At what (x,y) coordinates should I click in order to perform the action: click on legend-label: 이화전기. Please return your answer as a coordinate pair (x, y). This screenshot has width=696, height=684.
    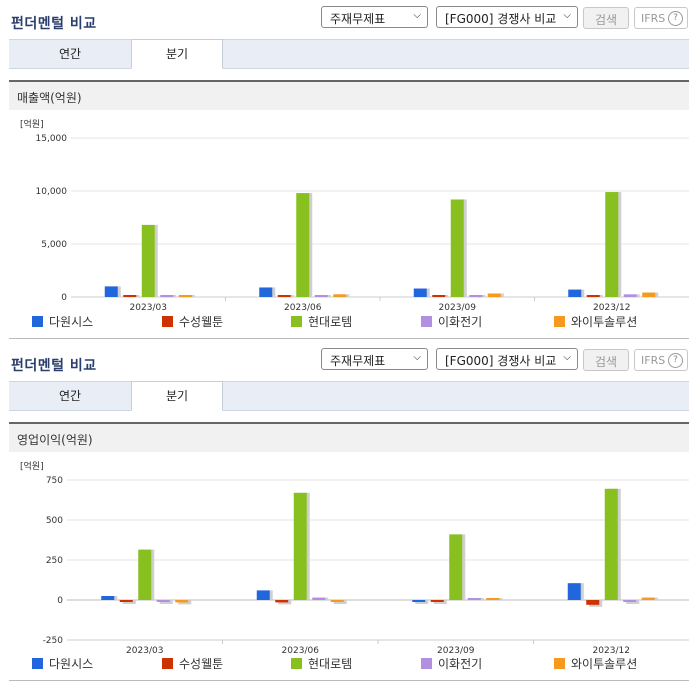
    Looking at the image, I should click on (460, 664).